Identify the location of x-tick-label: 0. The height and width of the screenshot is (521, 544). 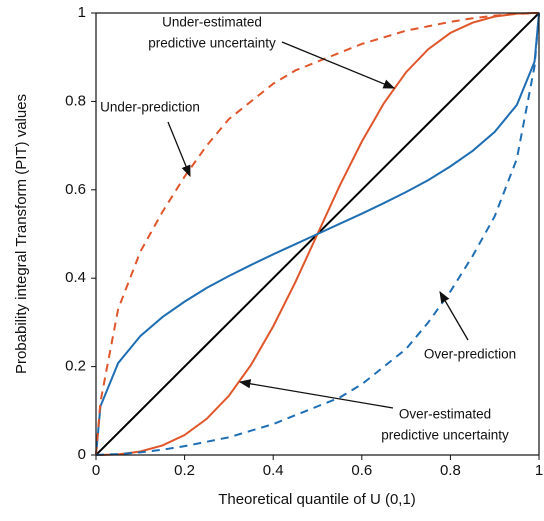
(96, 470).